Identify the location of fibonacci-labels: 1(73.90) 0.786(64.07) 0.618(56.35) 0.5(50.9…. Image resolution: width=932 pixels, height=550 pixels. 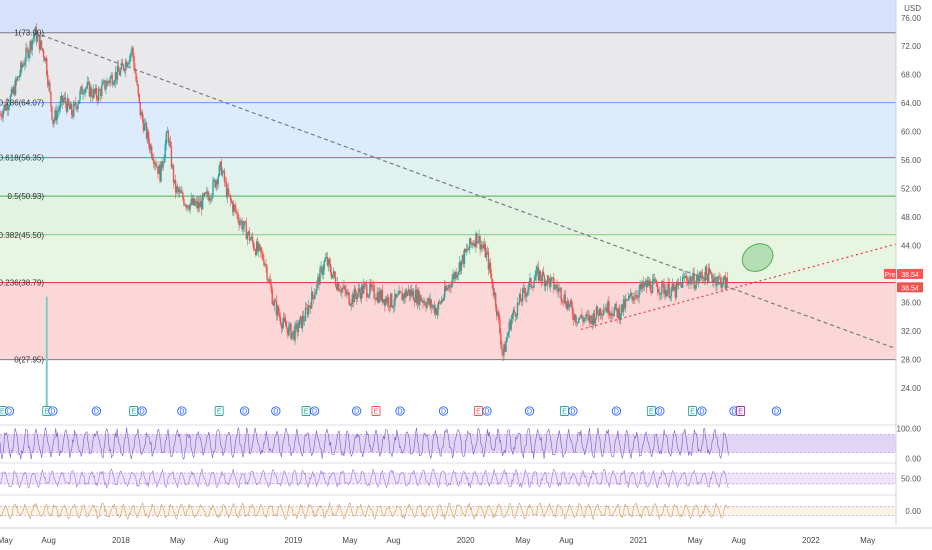
(22, 197).